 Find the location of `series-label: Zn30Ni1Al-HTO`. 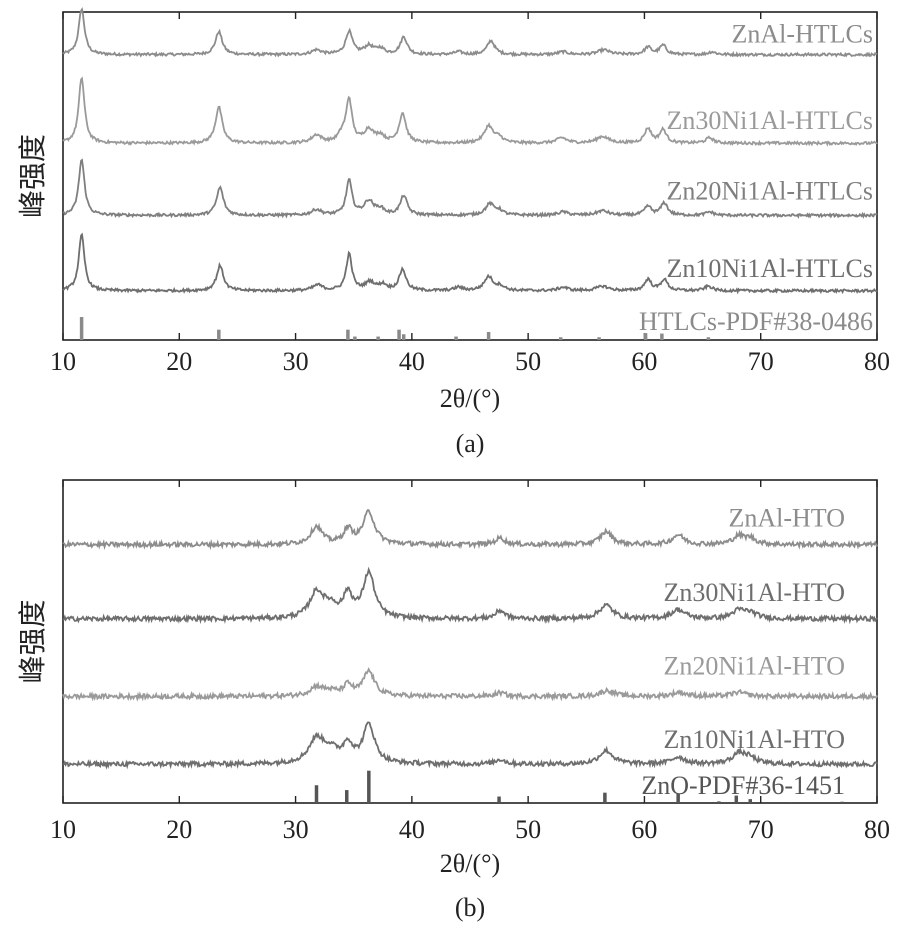

series-label: Zn30Ni1Al-HTO is located at coordinates (754, 592).